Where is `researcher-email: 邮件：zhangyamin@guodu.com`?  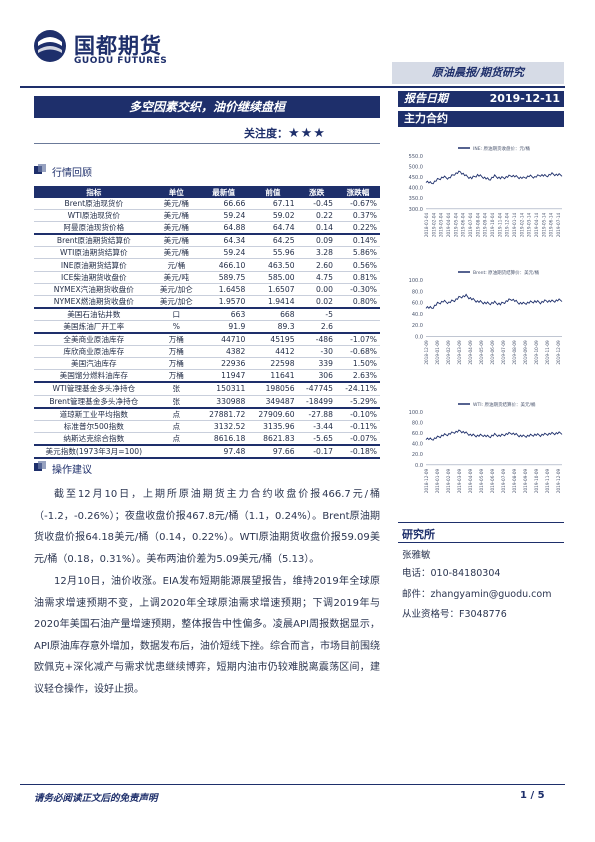 researcher-email: 邮件：zhangyamin@guodu.com is located at coordinates (477, 594).